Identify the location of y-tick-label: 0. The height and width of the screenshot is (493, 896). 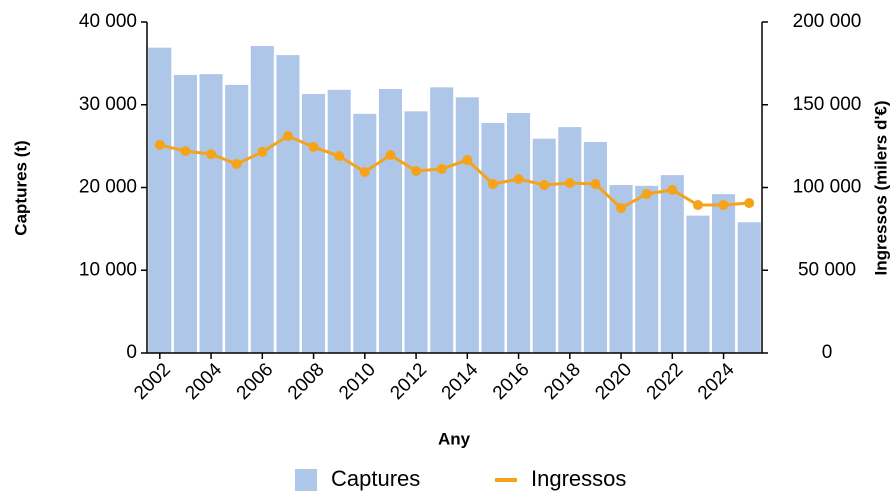
(131, 352).